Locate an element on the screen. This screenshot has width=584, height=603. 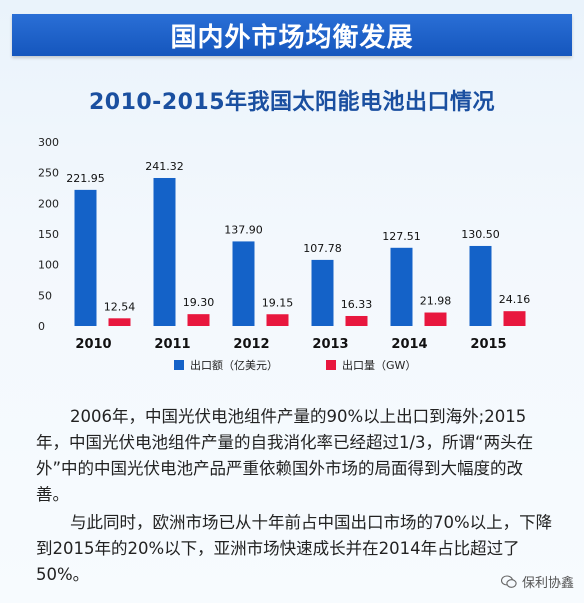
data-label-export-value: 107.78 is located at coordinates (322, 248).